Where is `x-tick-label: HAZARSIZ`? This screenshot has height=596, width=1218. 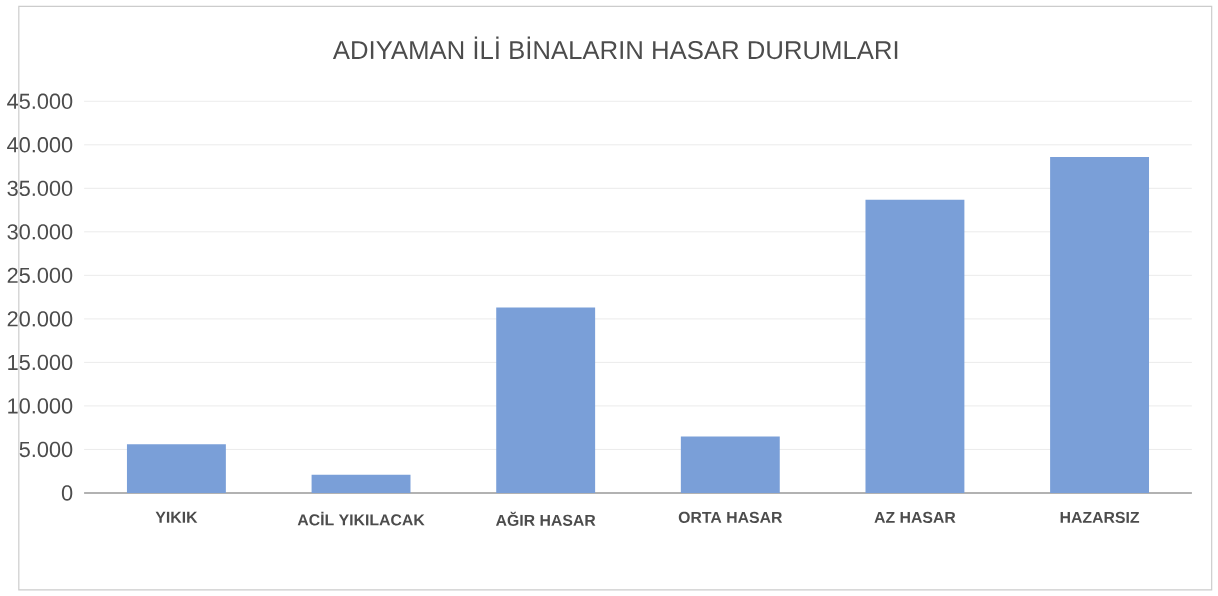 x-tick-label: HAZARSIZ is located at coordinates (1100, 517).